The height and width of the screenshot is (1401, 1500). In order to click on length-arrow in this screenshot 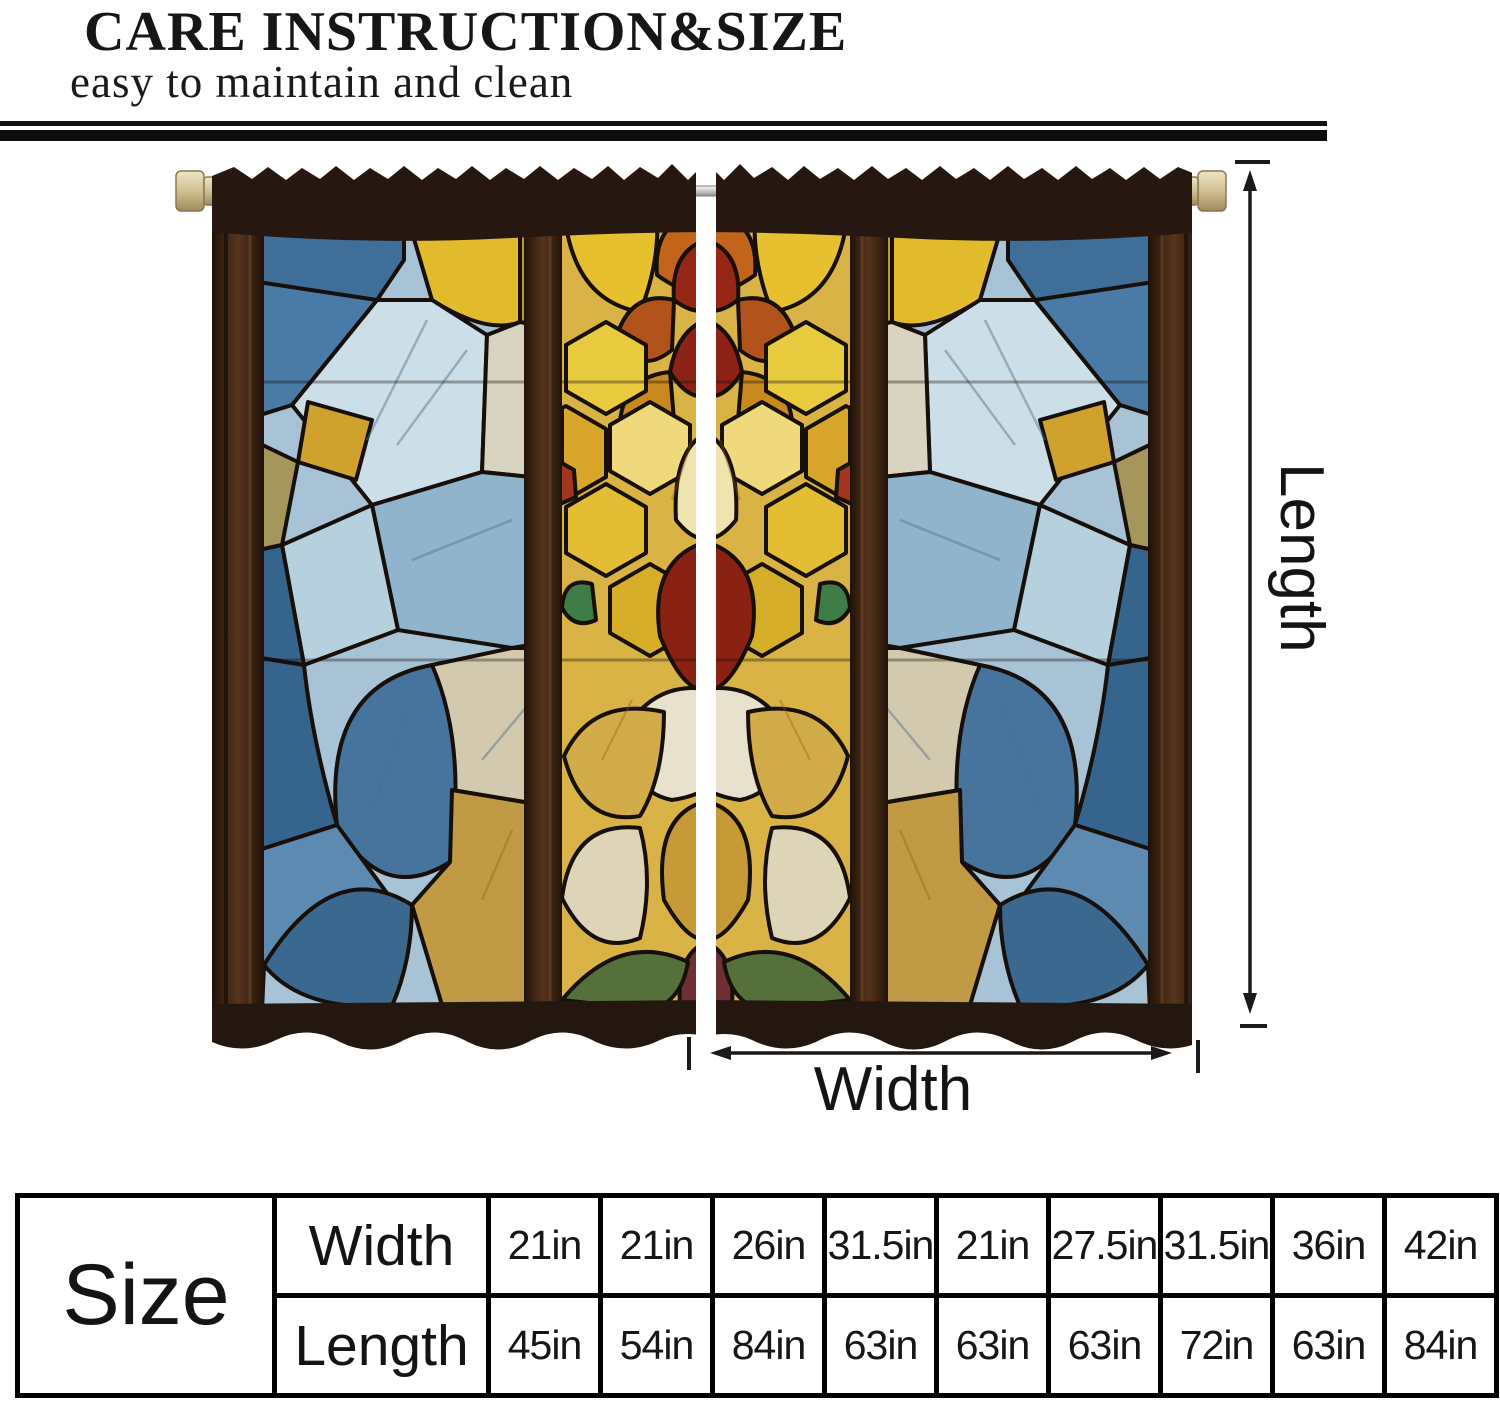, I will do `click(1252, 594)`.